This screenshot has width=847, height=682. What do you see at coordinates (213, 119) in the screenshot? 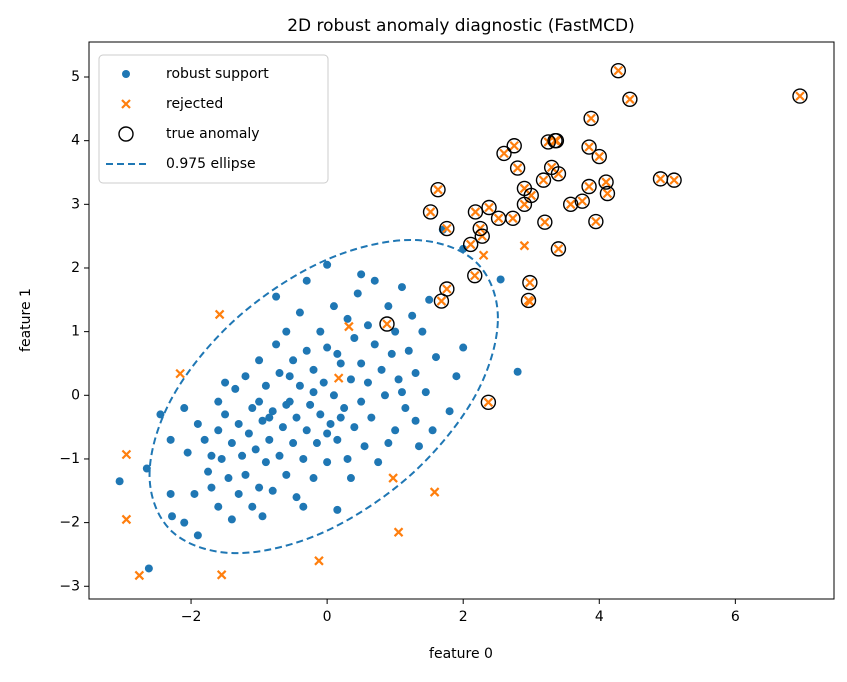
I see `legend-box` at bounding box center [213, 119].